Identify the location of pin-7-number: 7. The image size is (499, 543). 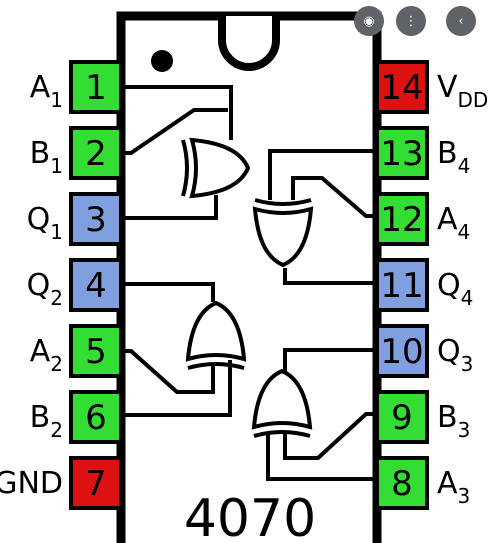
(96, 484).